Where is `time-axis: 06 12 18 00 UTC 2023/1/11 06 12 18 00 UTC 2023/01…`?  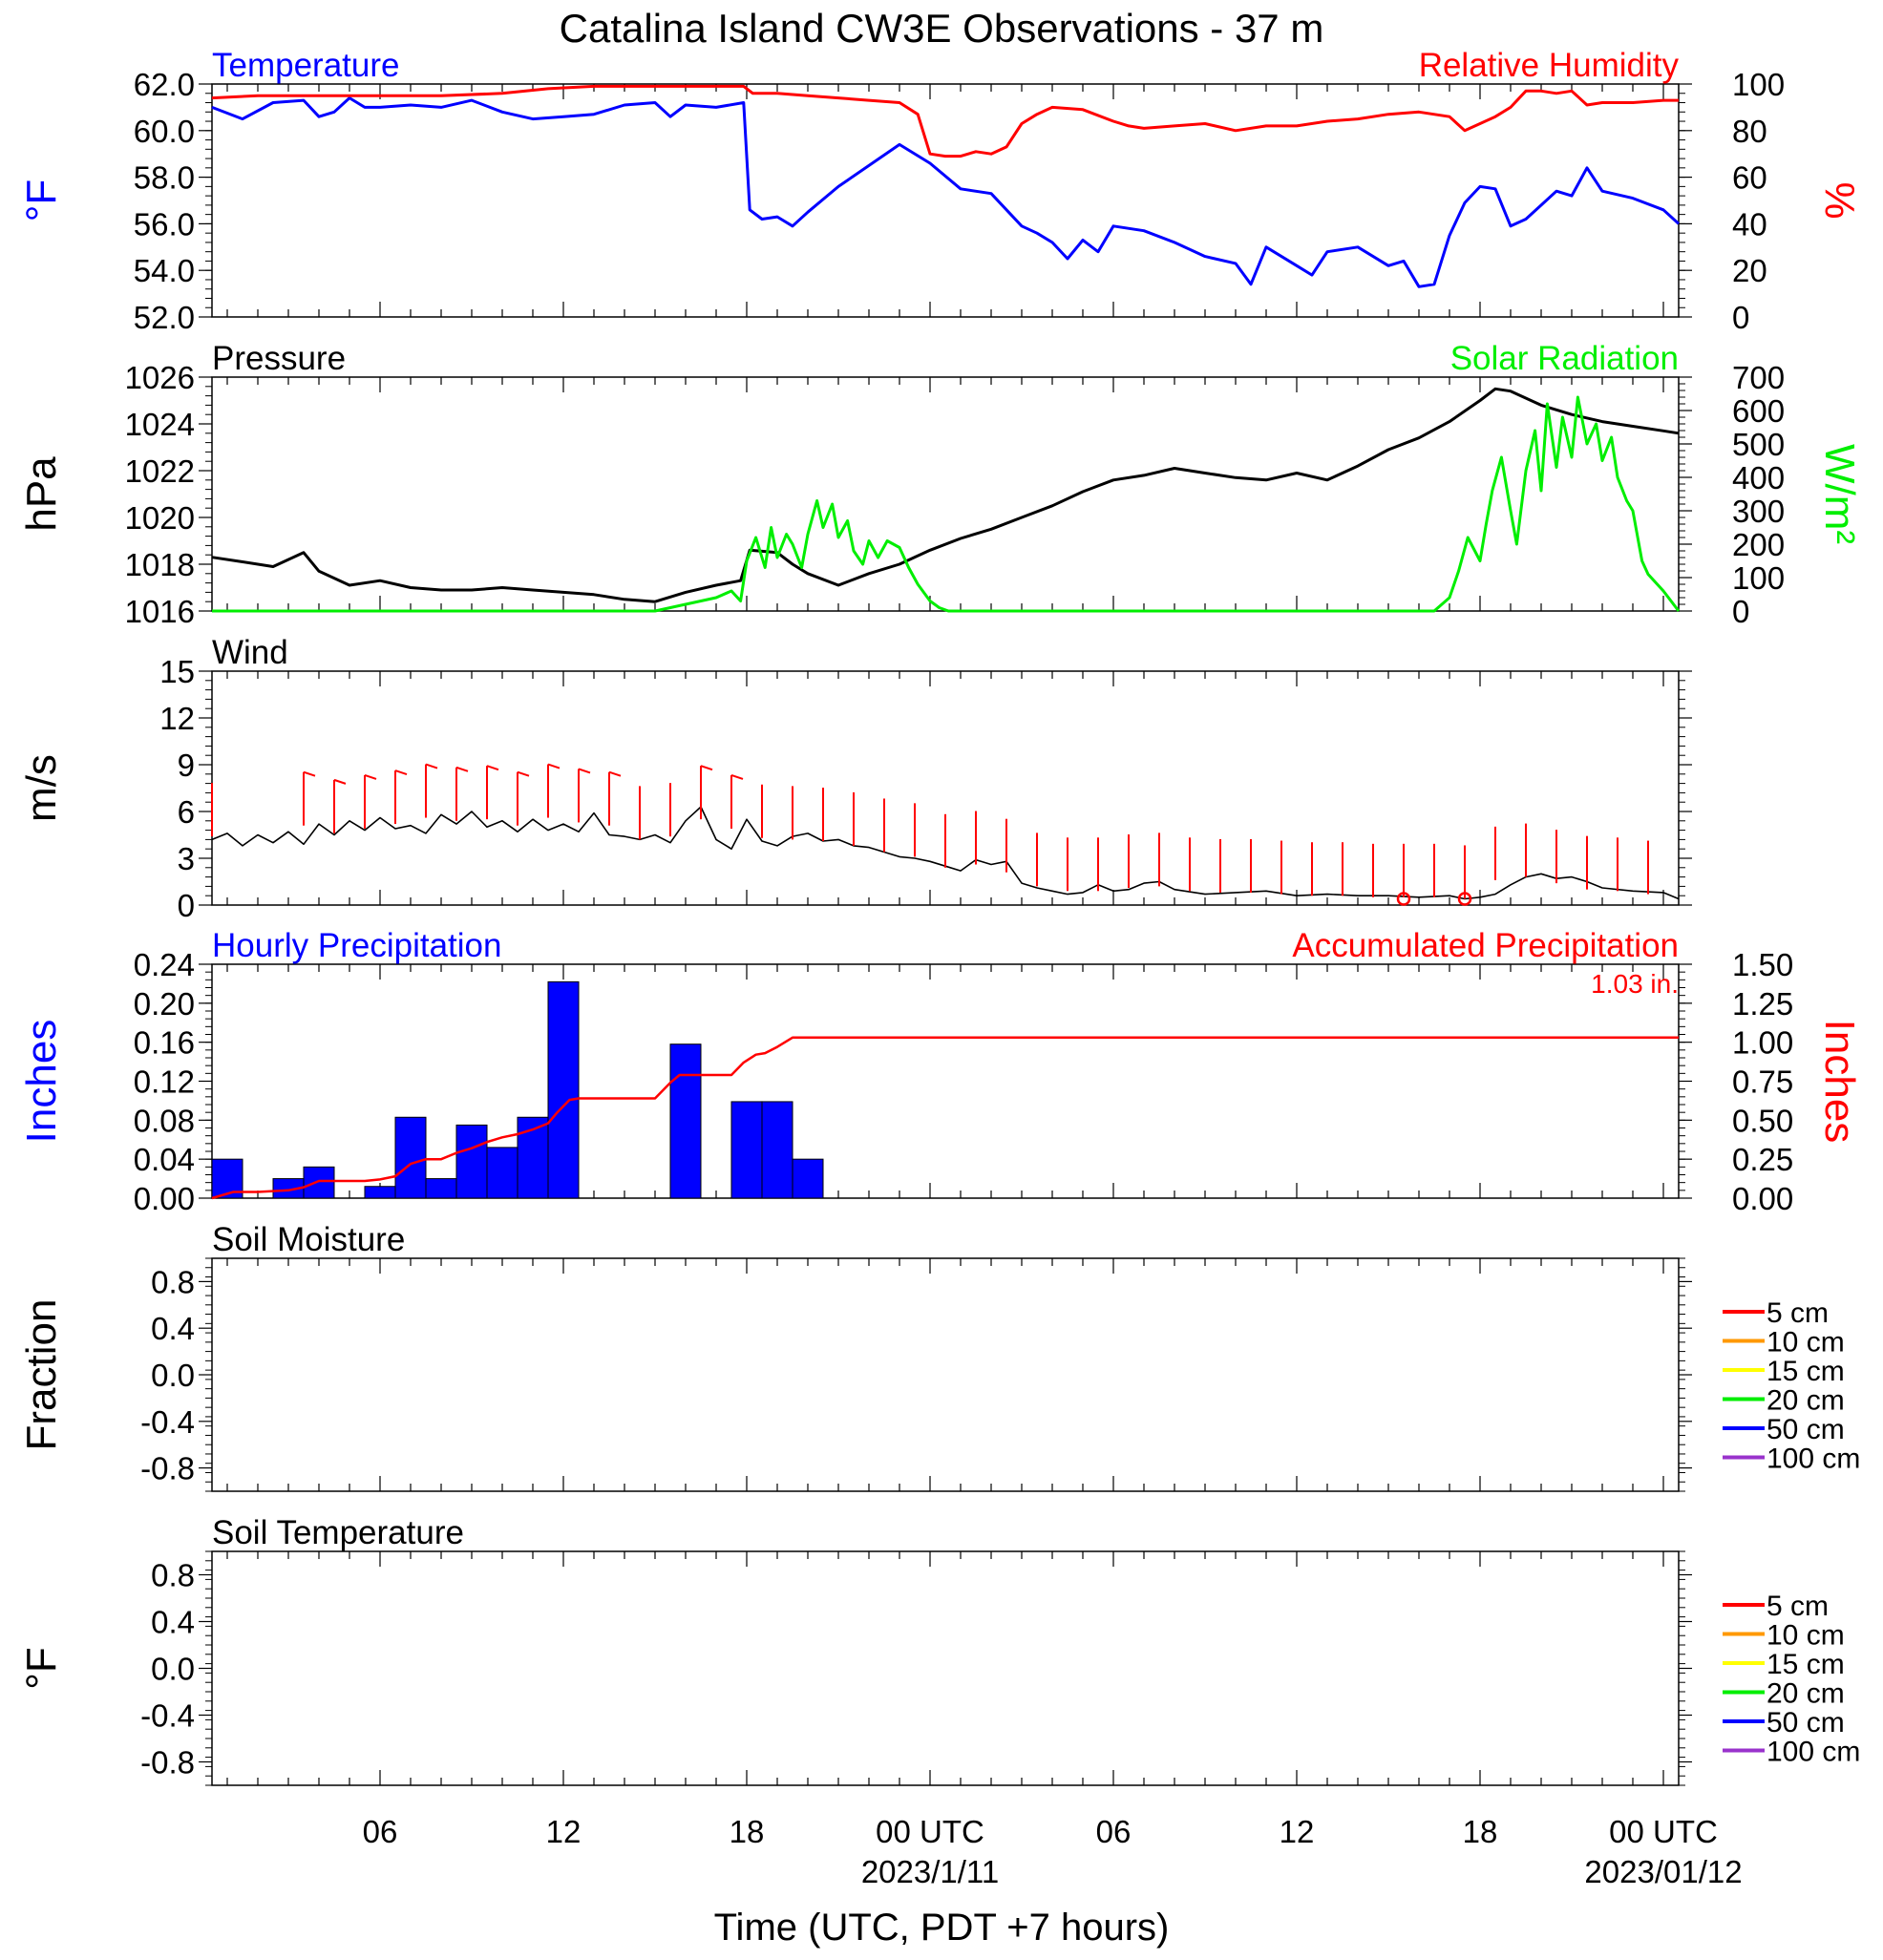
time-axis: 06 12 18 00 UTC 2023/1/11 06 12 18 00 UTC 2023/01… is located at coordinates (1053, 1851).